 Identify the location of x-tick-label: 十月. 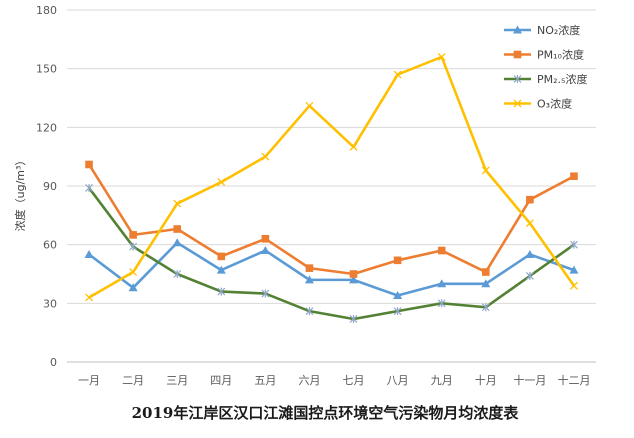
(486, 380).